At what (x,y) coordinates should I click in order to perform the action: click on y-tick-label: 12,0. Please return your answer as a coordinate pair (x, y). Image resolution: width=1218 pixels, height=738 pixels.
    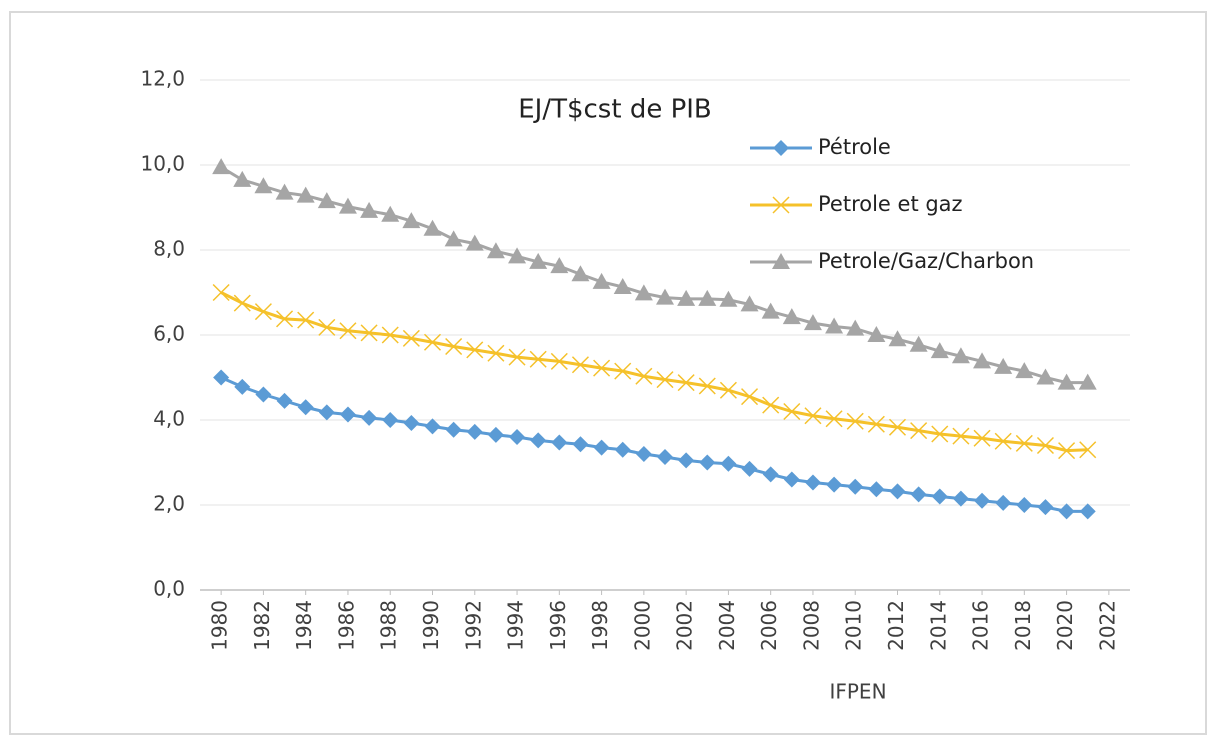
    Looking at the image, I should click on (162, 79).